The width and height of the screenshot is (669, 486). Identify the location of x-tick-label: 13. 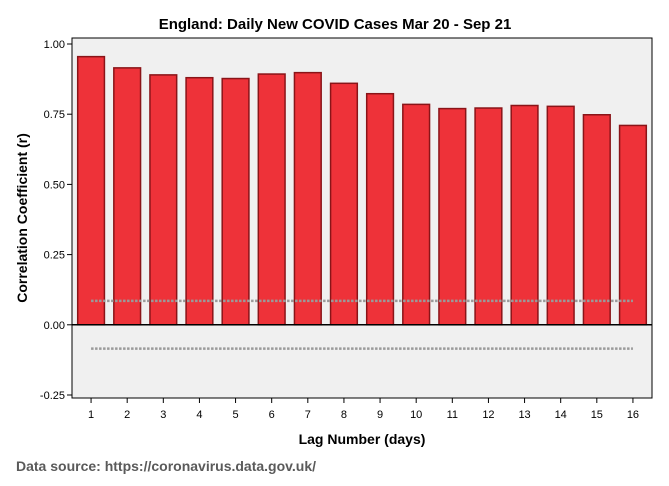
(524, 415).